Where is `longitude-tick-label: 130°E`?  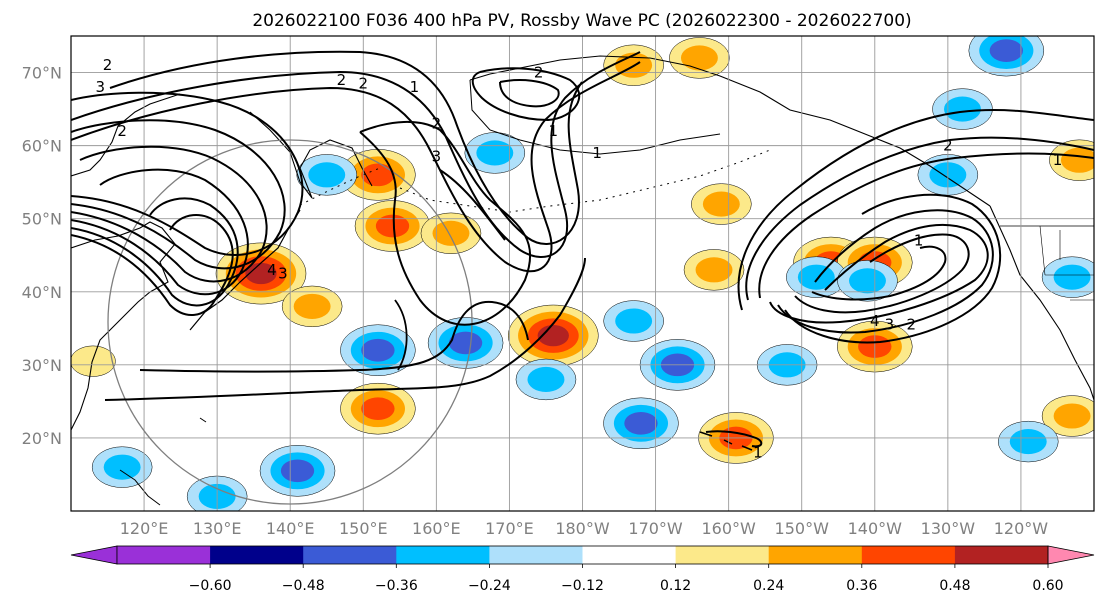
longitude-tick-label: 130°E is located at coordinates (217, 528).